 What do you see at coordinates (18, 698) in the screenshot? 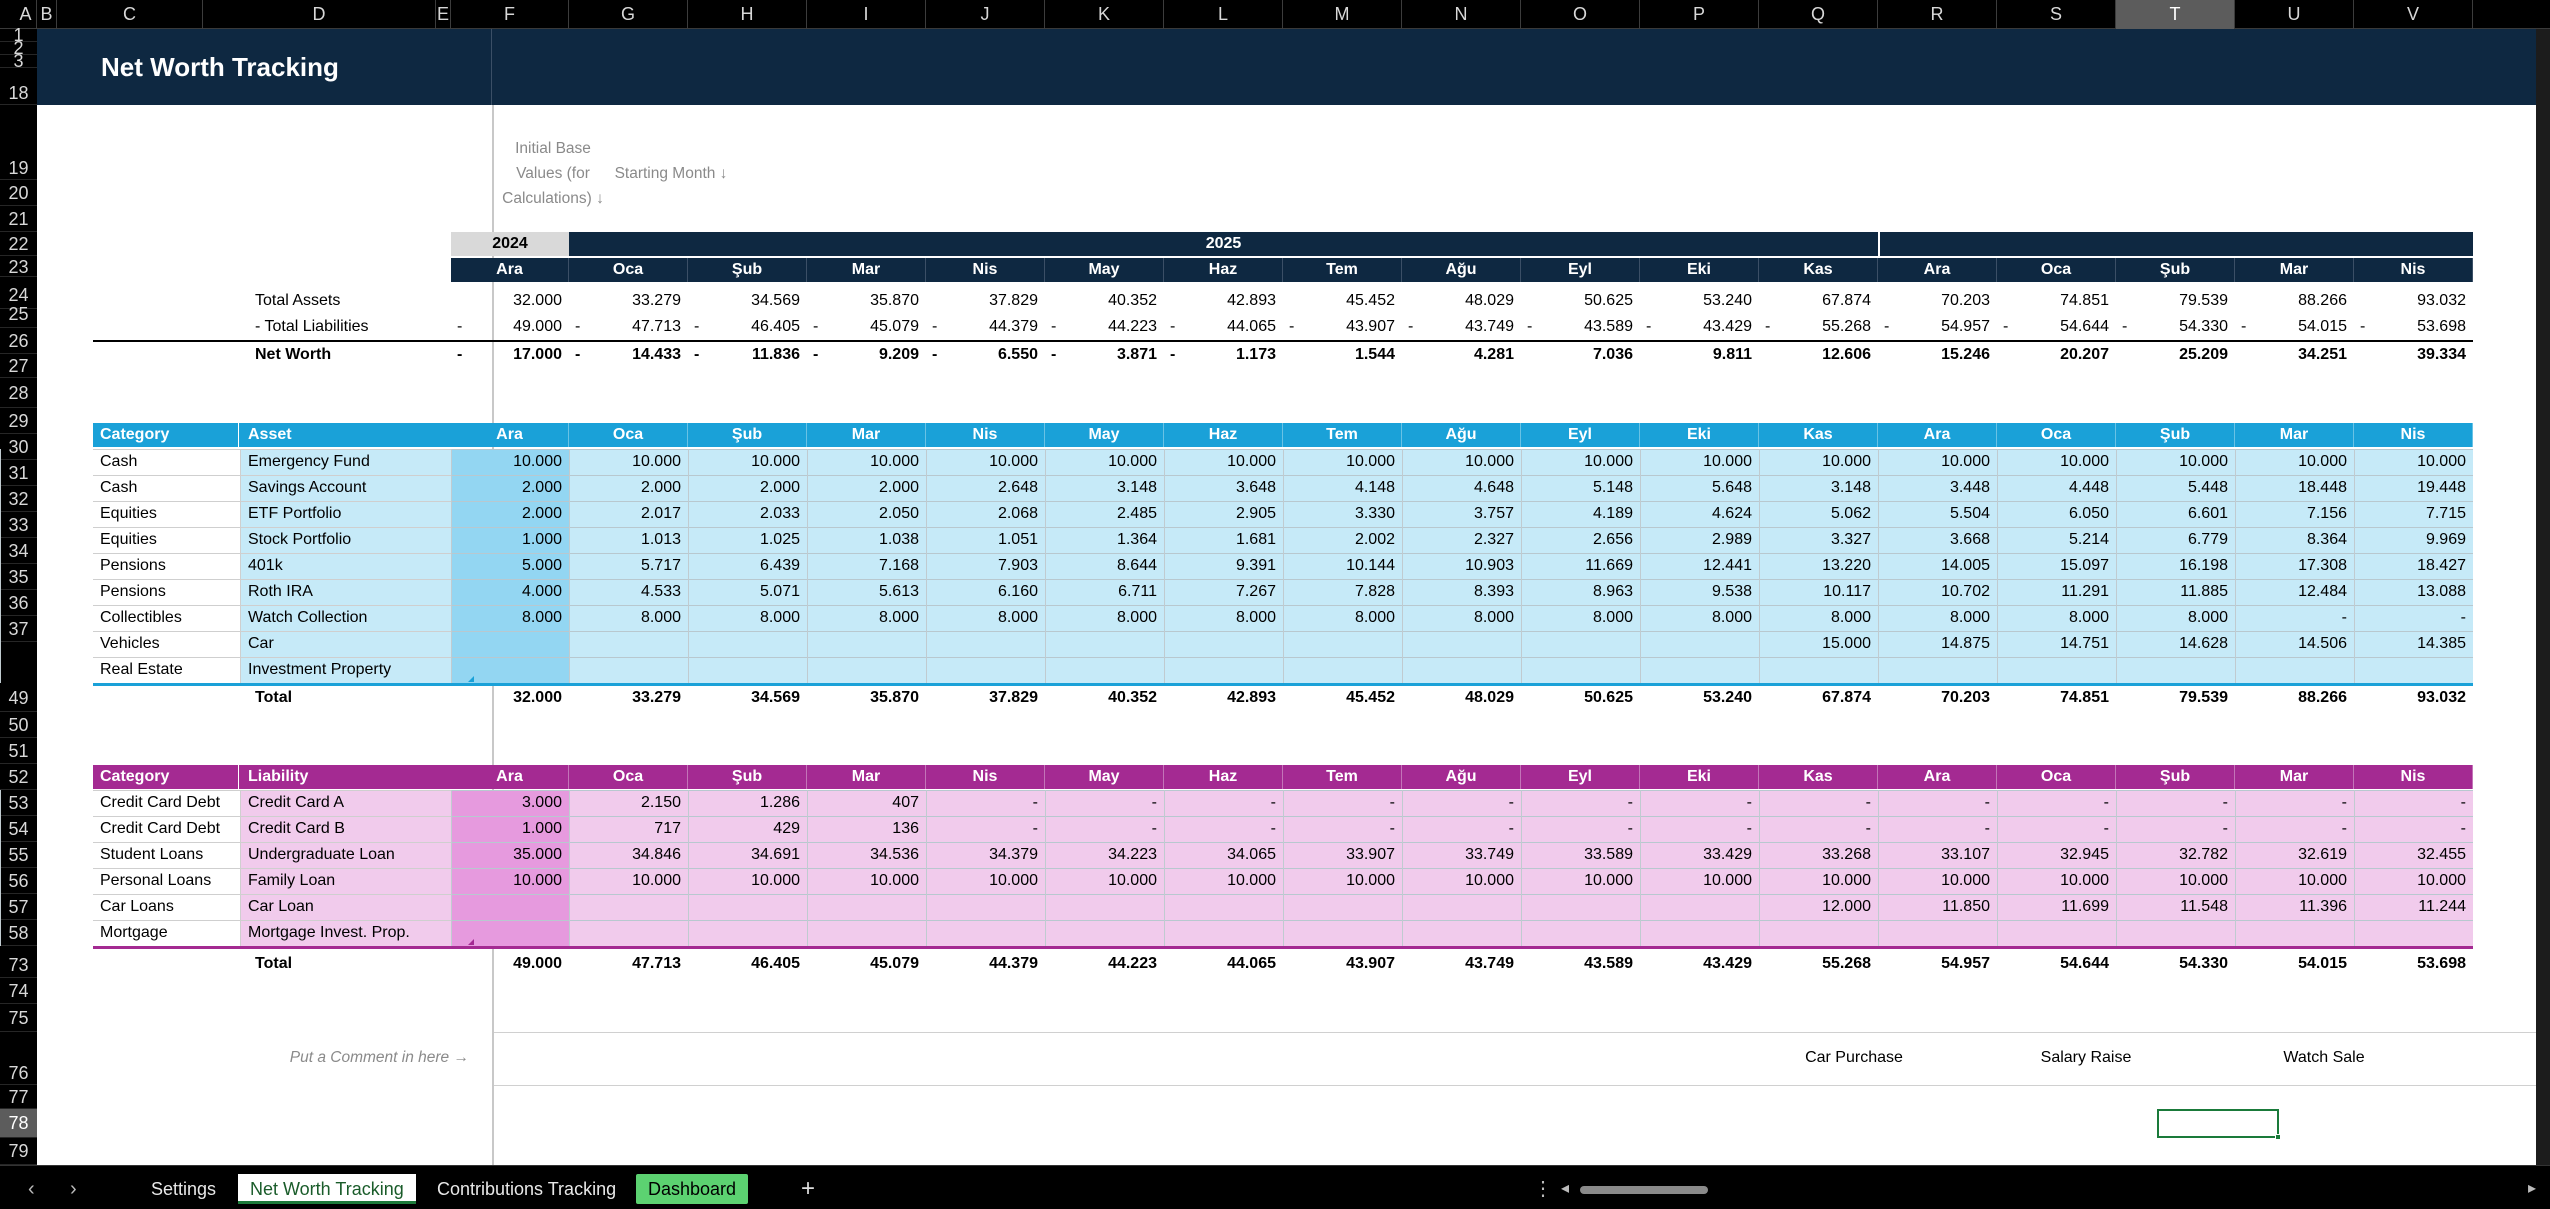
I see `row-header-49: 49` at bounding box center [18, 698].